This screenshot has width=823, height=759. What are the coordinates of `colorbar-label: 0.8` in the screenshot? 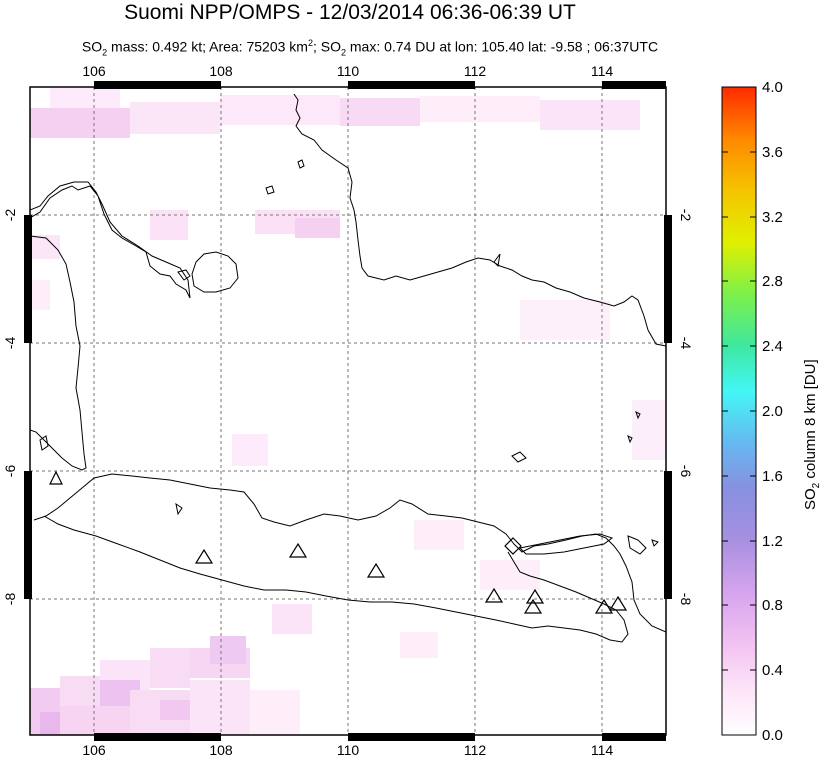 It's located at (772, 605).